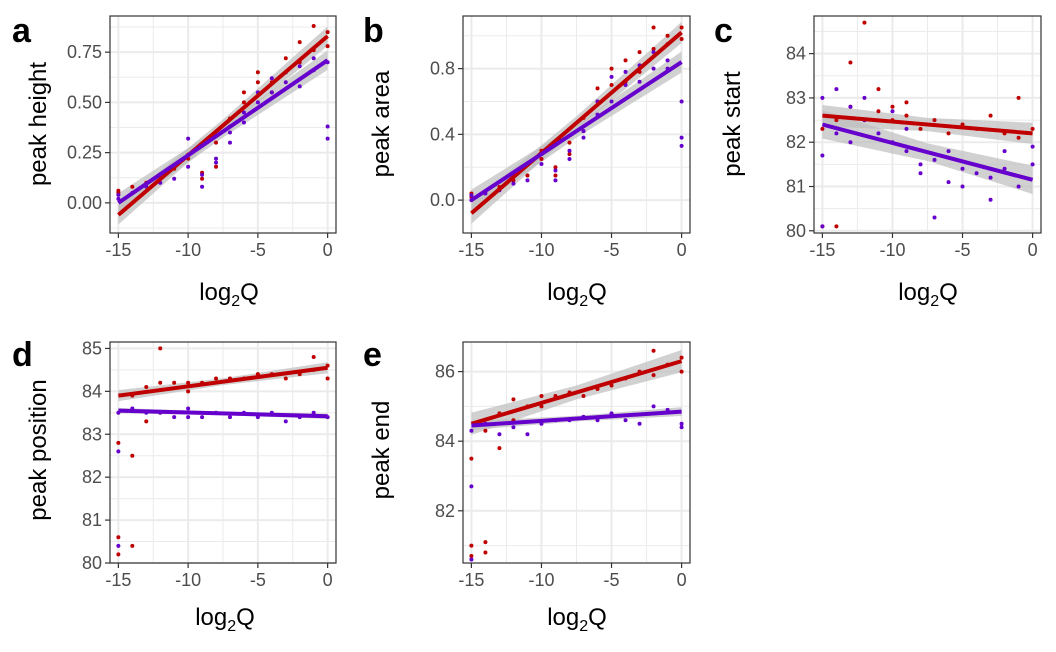 The image size is (1056, 652). Describe the element at coordinates (914, 292) in the screenshot. I see `panel-c-xlabel-main: log` at that location.